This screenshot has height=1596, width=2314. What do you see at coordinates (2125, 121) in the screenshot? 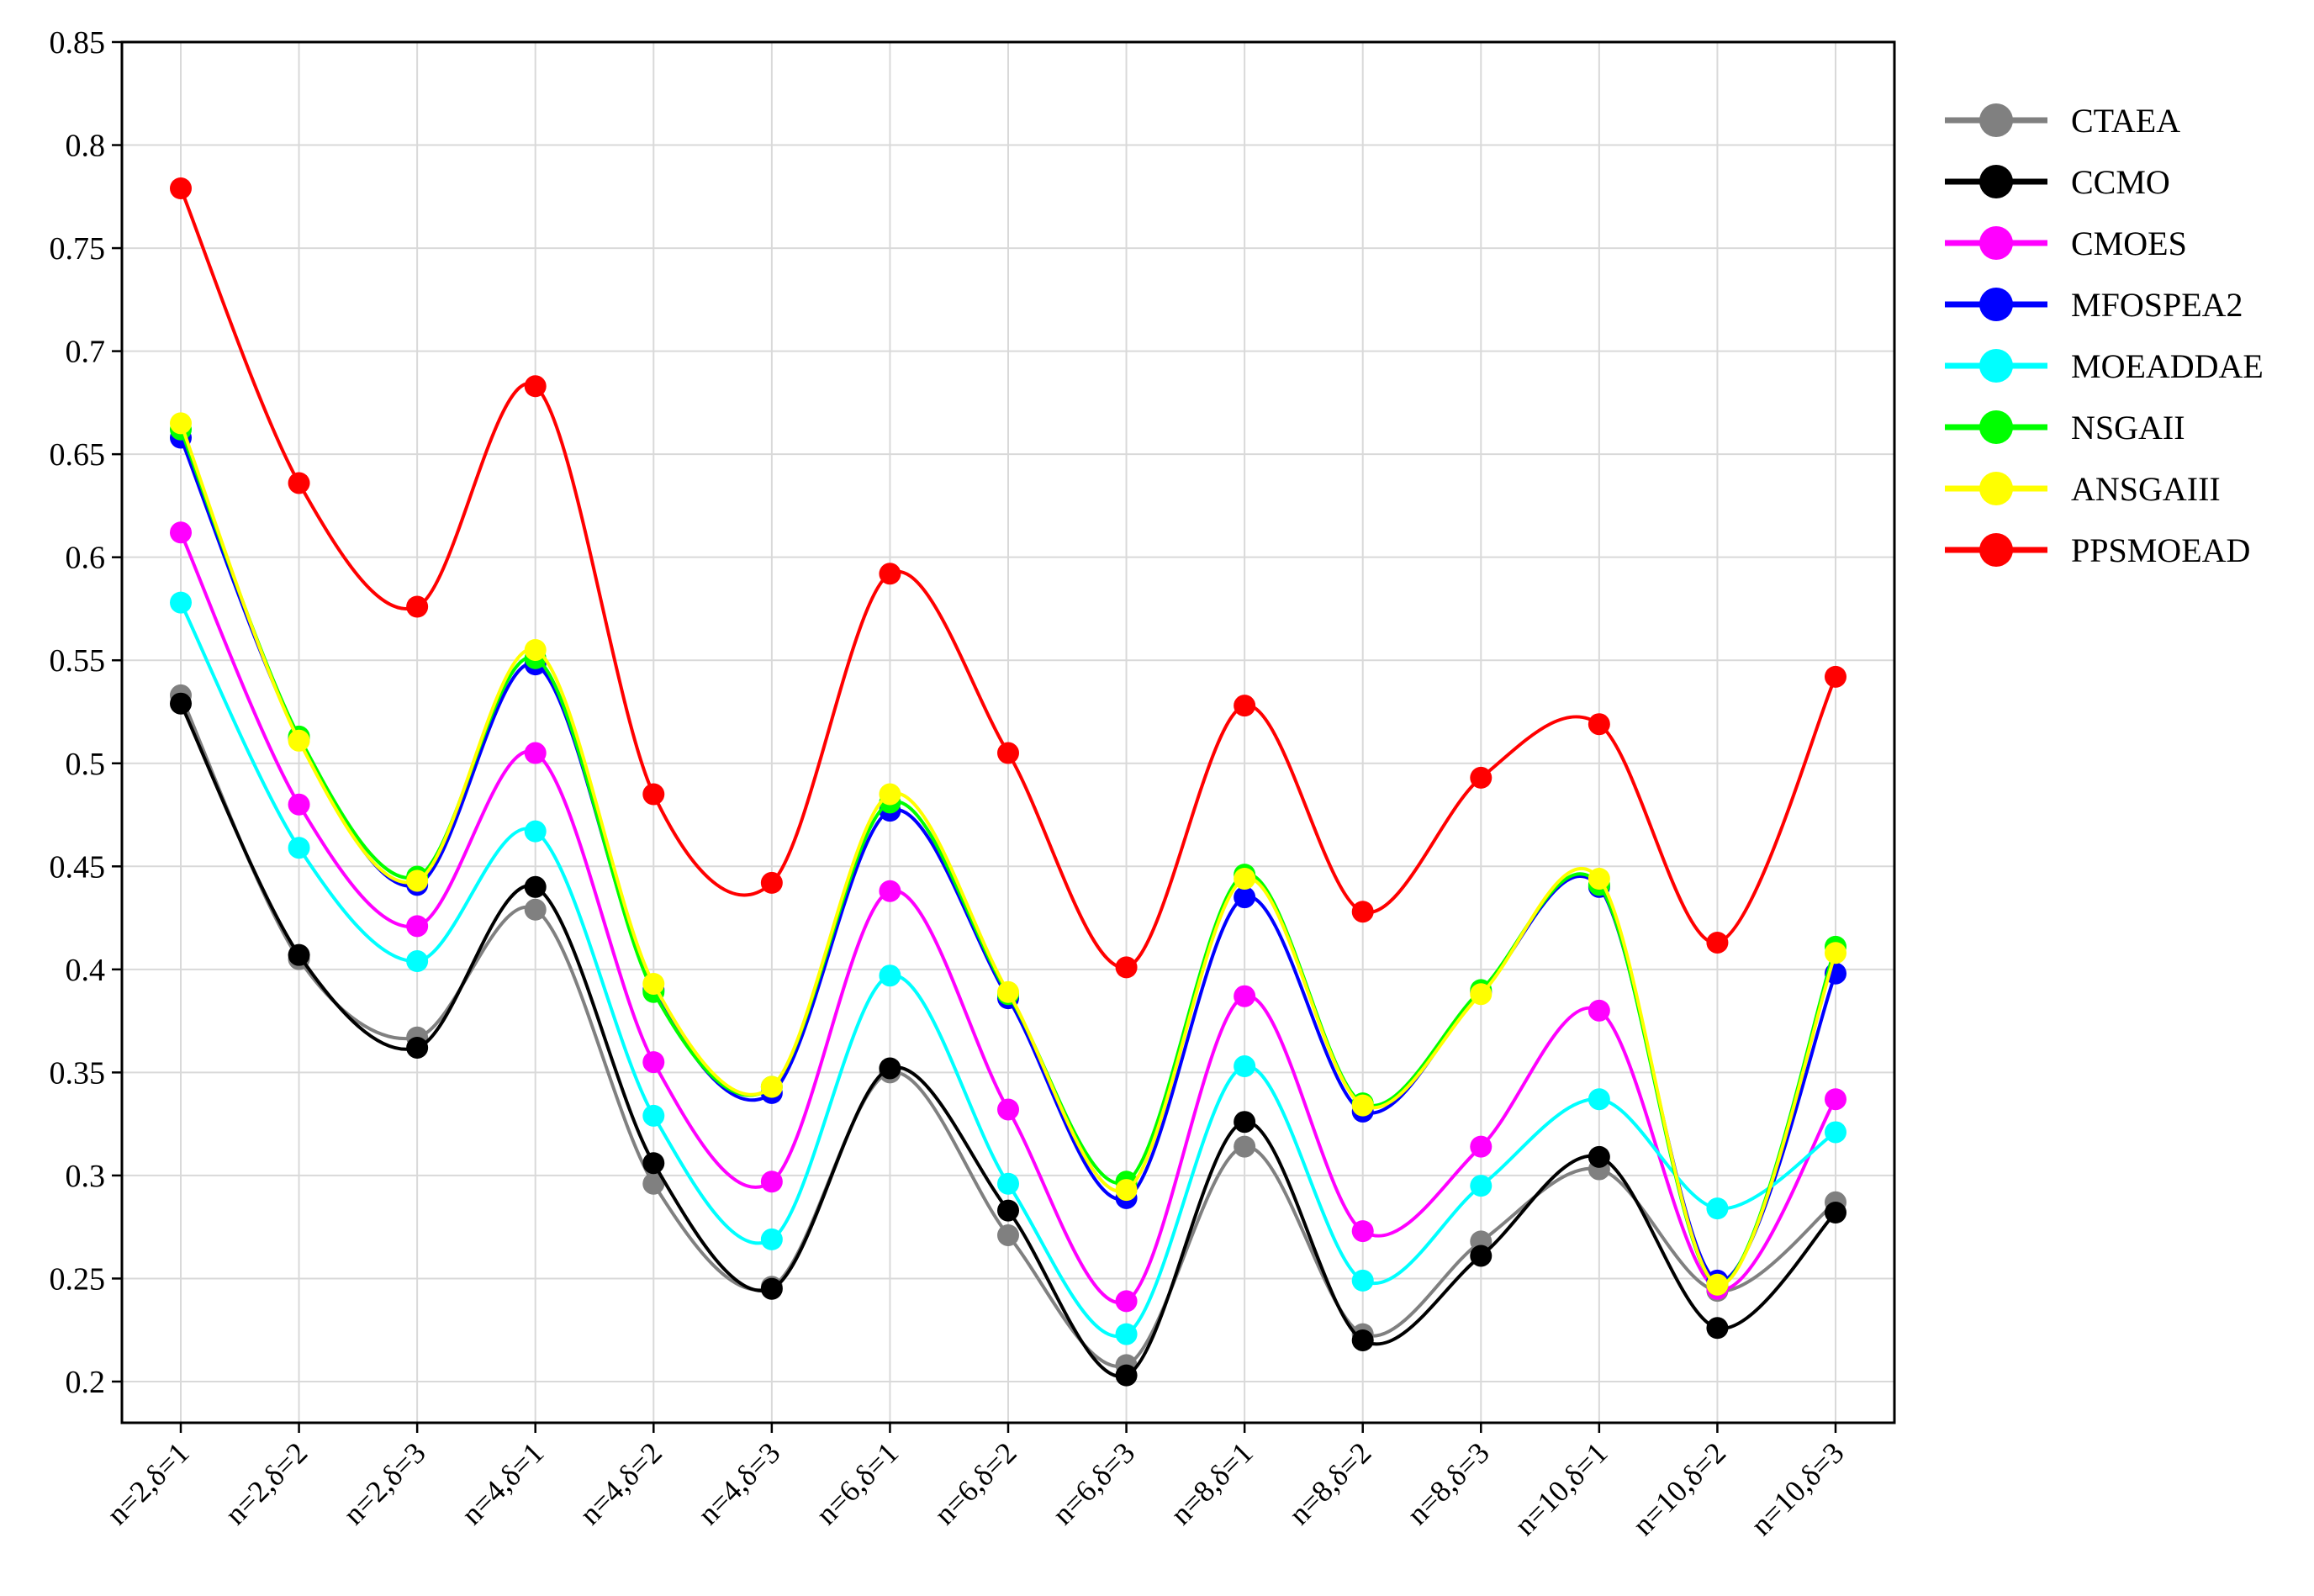
I see `legend-label: CTAEA` at bounding box center [2125, 121].